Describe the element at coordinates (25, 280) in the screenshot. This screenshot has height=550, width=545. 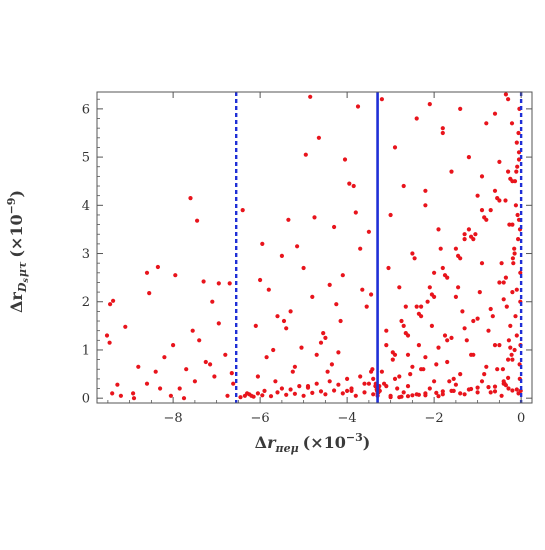
I see `y-axis-title-subscript-sub: s` at that location.